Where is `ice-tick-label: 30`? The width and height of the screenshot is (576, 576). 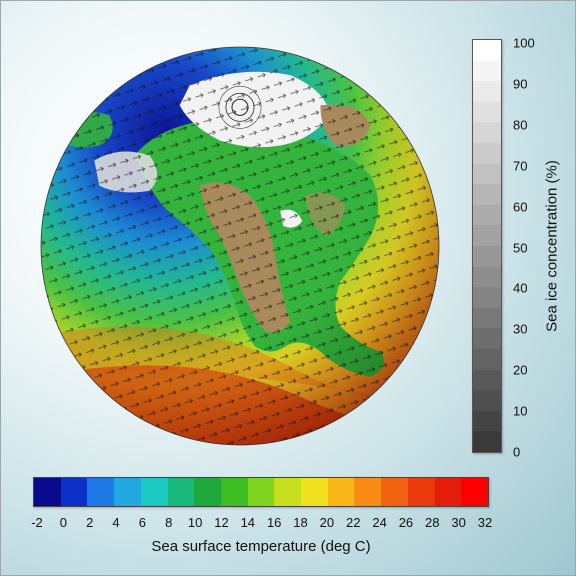 ice-tick-label: 30 is located at coordinates (520, 329).